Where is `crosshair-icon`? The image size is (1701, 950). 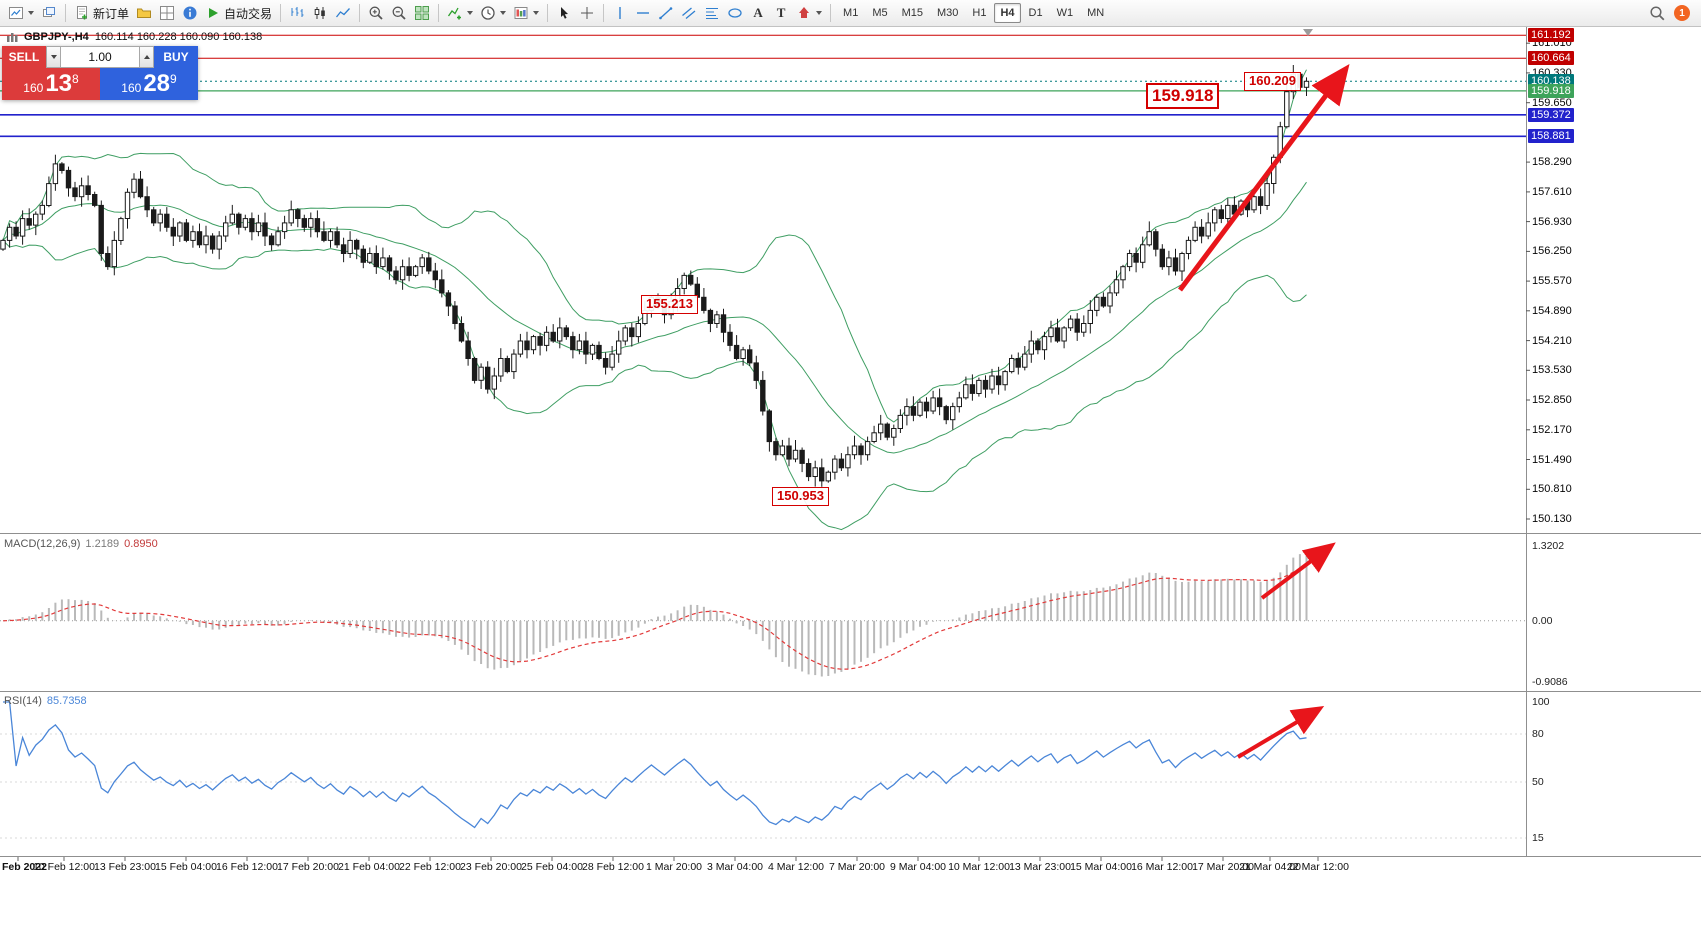 crosshair-icon is located at coordinates (587, 13).